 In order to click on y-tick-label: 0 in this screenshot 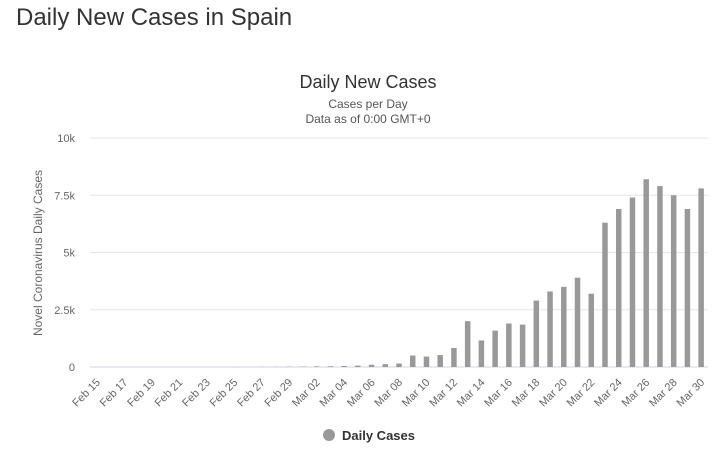, I will do `click(72, 368)`.